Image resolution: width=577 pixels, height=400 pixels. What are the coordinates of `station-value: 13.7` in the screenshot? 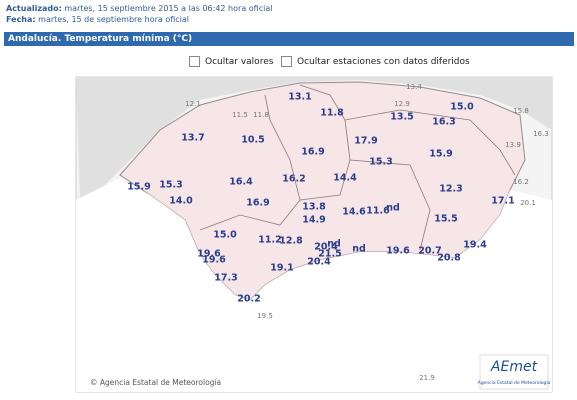 It's located at (192, 138).